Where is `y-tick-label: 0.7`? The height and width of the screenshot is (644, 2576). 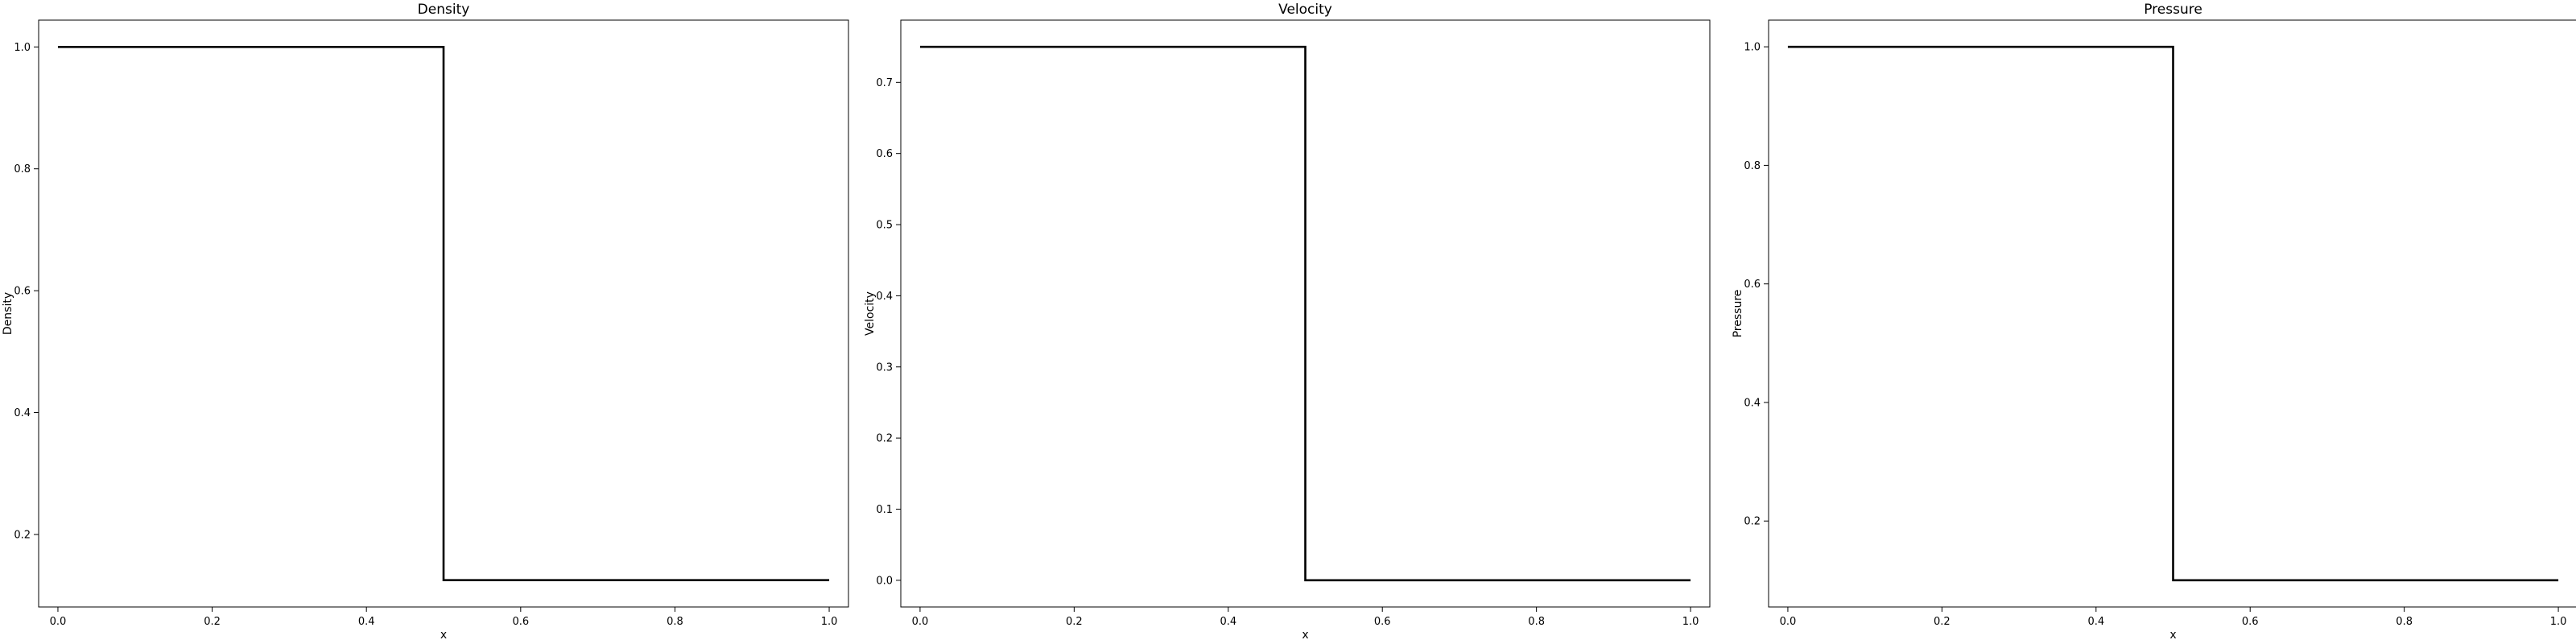 y-tick-label: 0.7 is located at coordinates (885, 83).